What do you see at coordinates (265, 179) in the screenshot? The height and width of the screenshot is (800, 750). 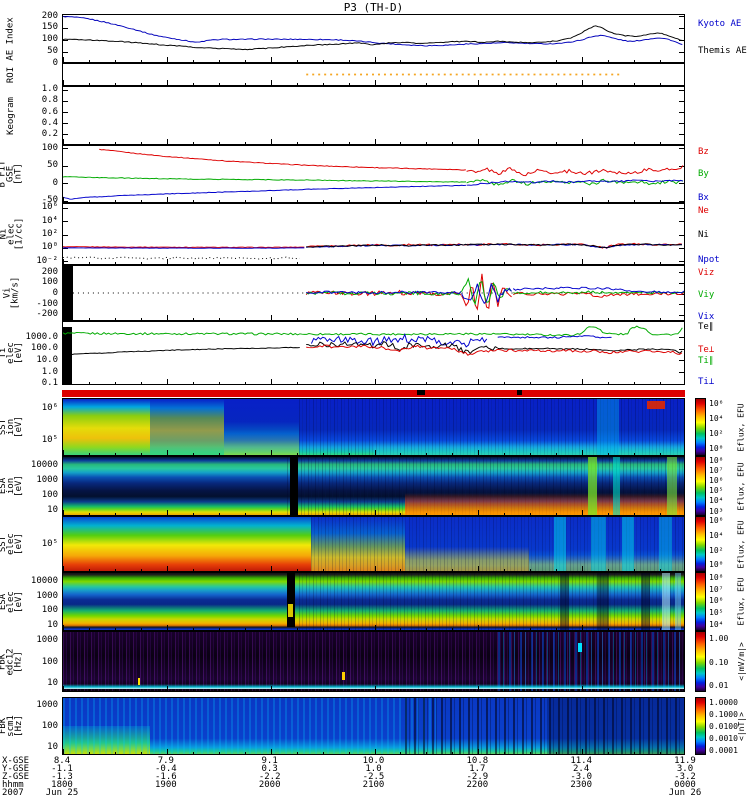 I see `series-By` at bounding box center [265, 179].